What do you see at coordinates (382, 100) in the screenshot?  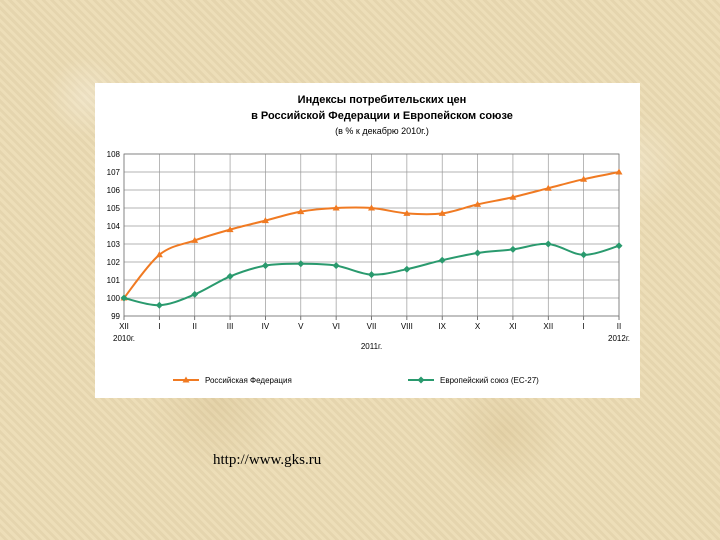 I see `chart-title-line-1: Индексы потребительских цен` at bounding box center [382, 100].